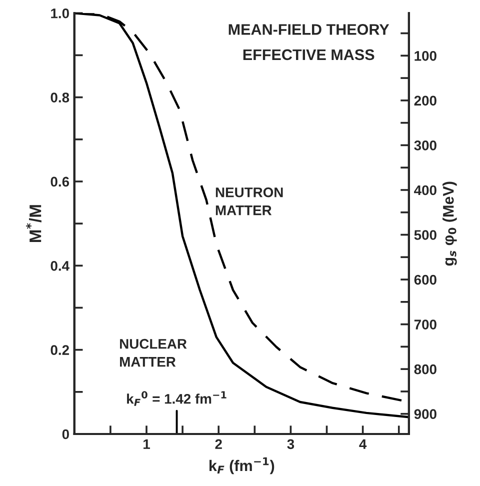 This screenshot has height=486, width=480. Describe the element at coordinates (59, 350) in the screenshot. I see `y-tick-label: 0.2` at that location.